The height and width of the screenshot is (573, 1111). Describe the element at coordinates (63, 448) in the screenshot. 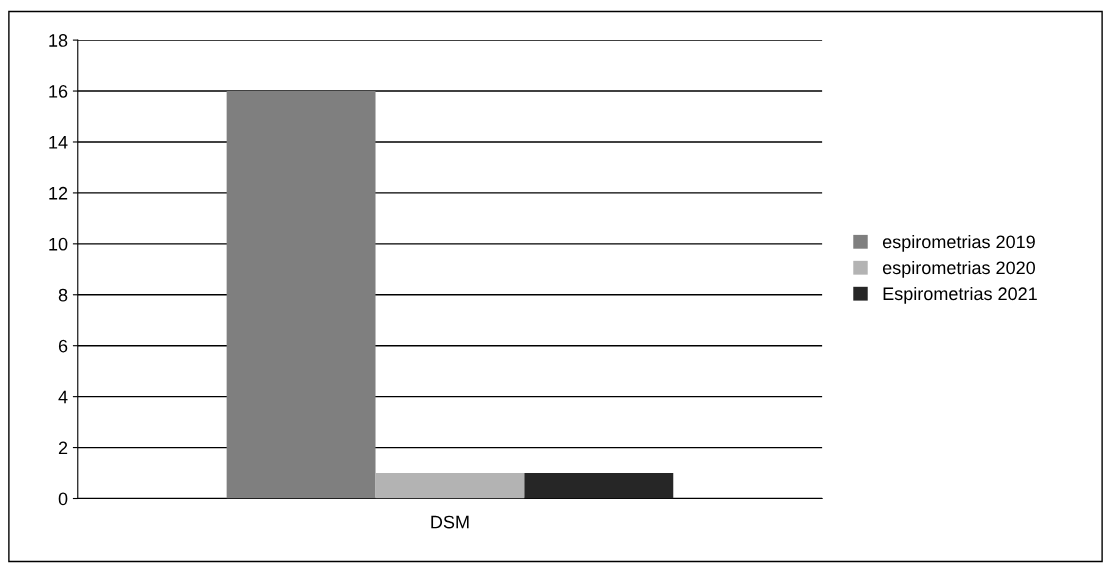

I see `y-tick-label: 2` at that location.